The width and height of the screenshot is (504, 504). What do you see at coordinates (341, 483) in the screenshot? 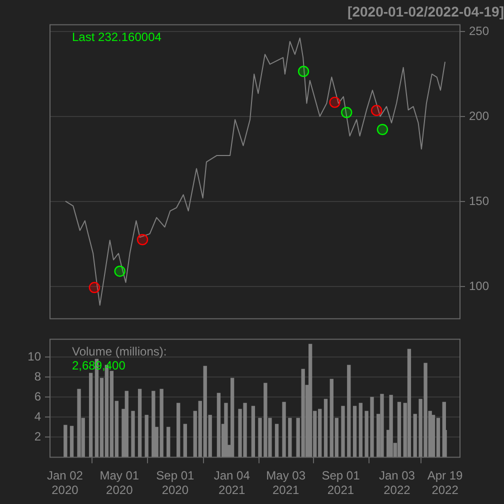
I see `x-tick-label: Sep 01 2021` at bounding box center [341, 483].